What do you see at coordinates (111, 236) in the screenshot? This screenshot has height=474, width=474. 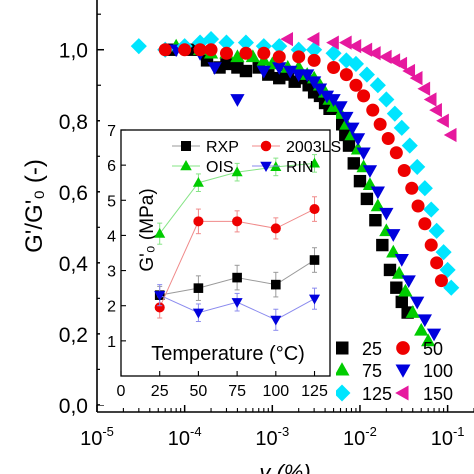 I see `inset-y-tick-label: 4` at bounding box center [111, 236].